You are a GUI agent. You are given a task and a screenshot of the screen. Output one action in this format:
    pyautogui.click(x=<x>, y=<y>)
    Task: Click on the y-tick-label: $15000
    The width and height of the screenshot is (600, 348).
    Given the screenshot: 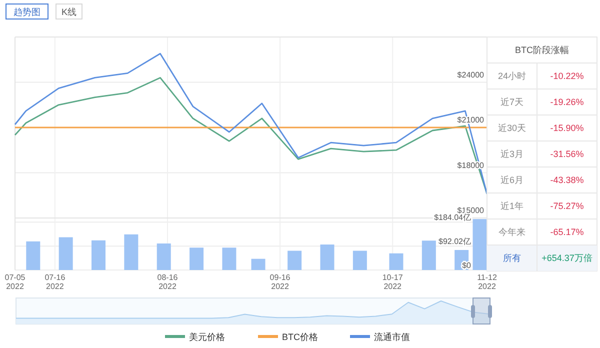 What is the action you would take?
    pyautogui.click(x=471, y=210)
    